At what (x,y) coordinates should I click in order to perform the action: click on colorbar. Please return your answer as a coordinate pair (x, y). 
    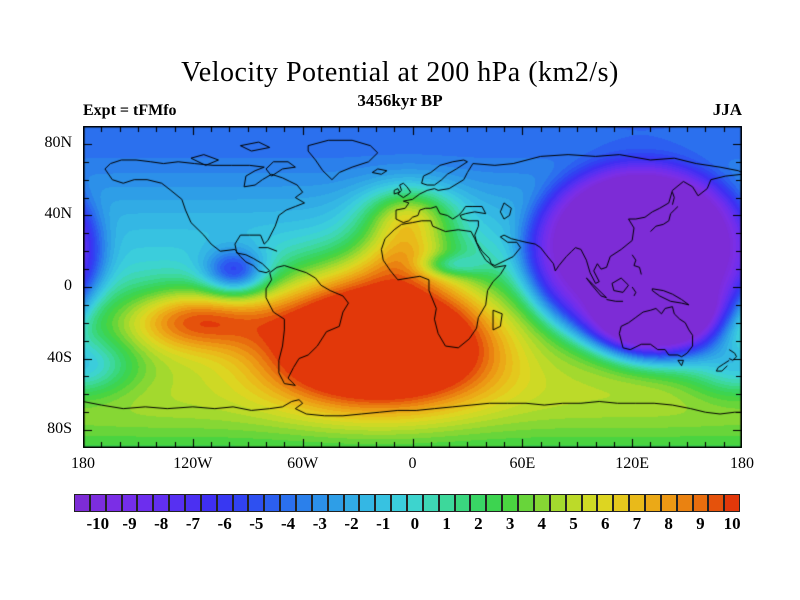
    Looking at the image, I should click on (407, 503).